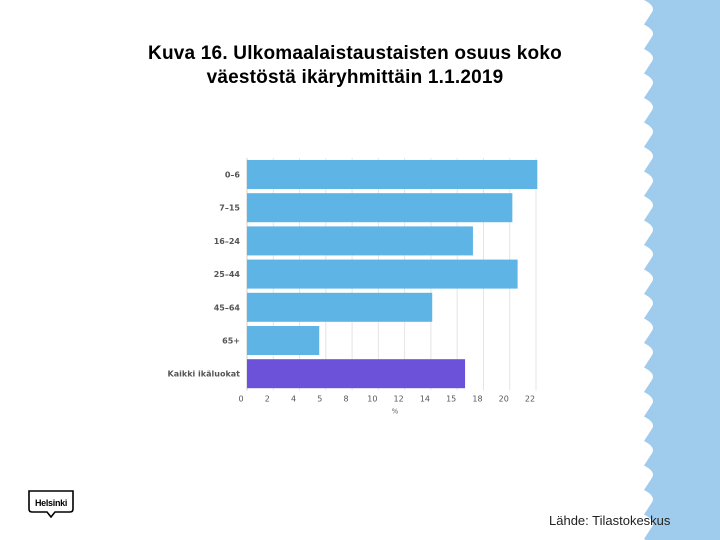 The image size is (720, 540). Describe the element at coordinates (204, 374) in the screenshot. I see `y-tick-label: Kaikki ikäluokat` at that location.